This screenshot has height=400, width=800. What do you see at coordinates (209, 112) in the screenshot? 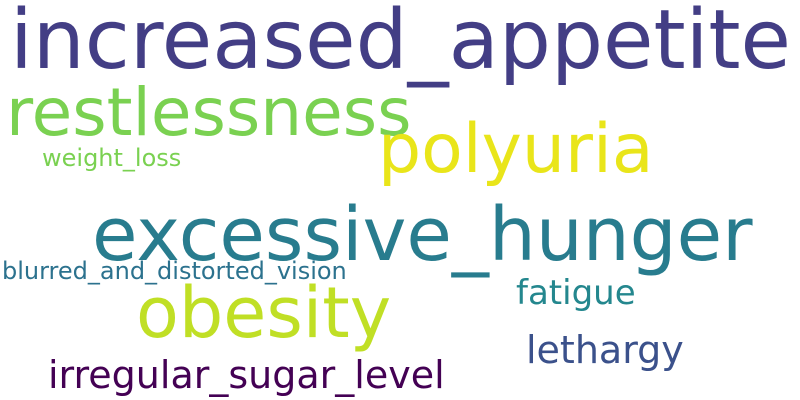
I see `word-restlessness: restlessness` at bounding box center [209, 112].